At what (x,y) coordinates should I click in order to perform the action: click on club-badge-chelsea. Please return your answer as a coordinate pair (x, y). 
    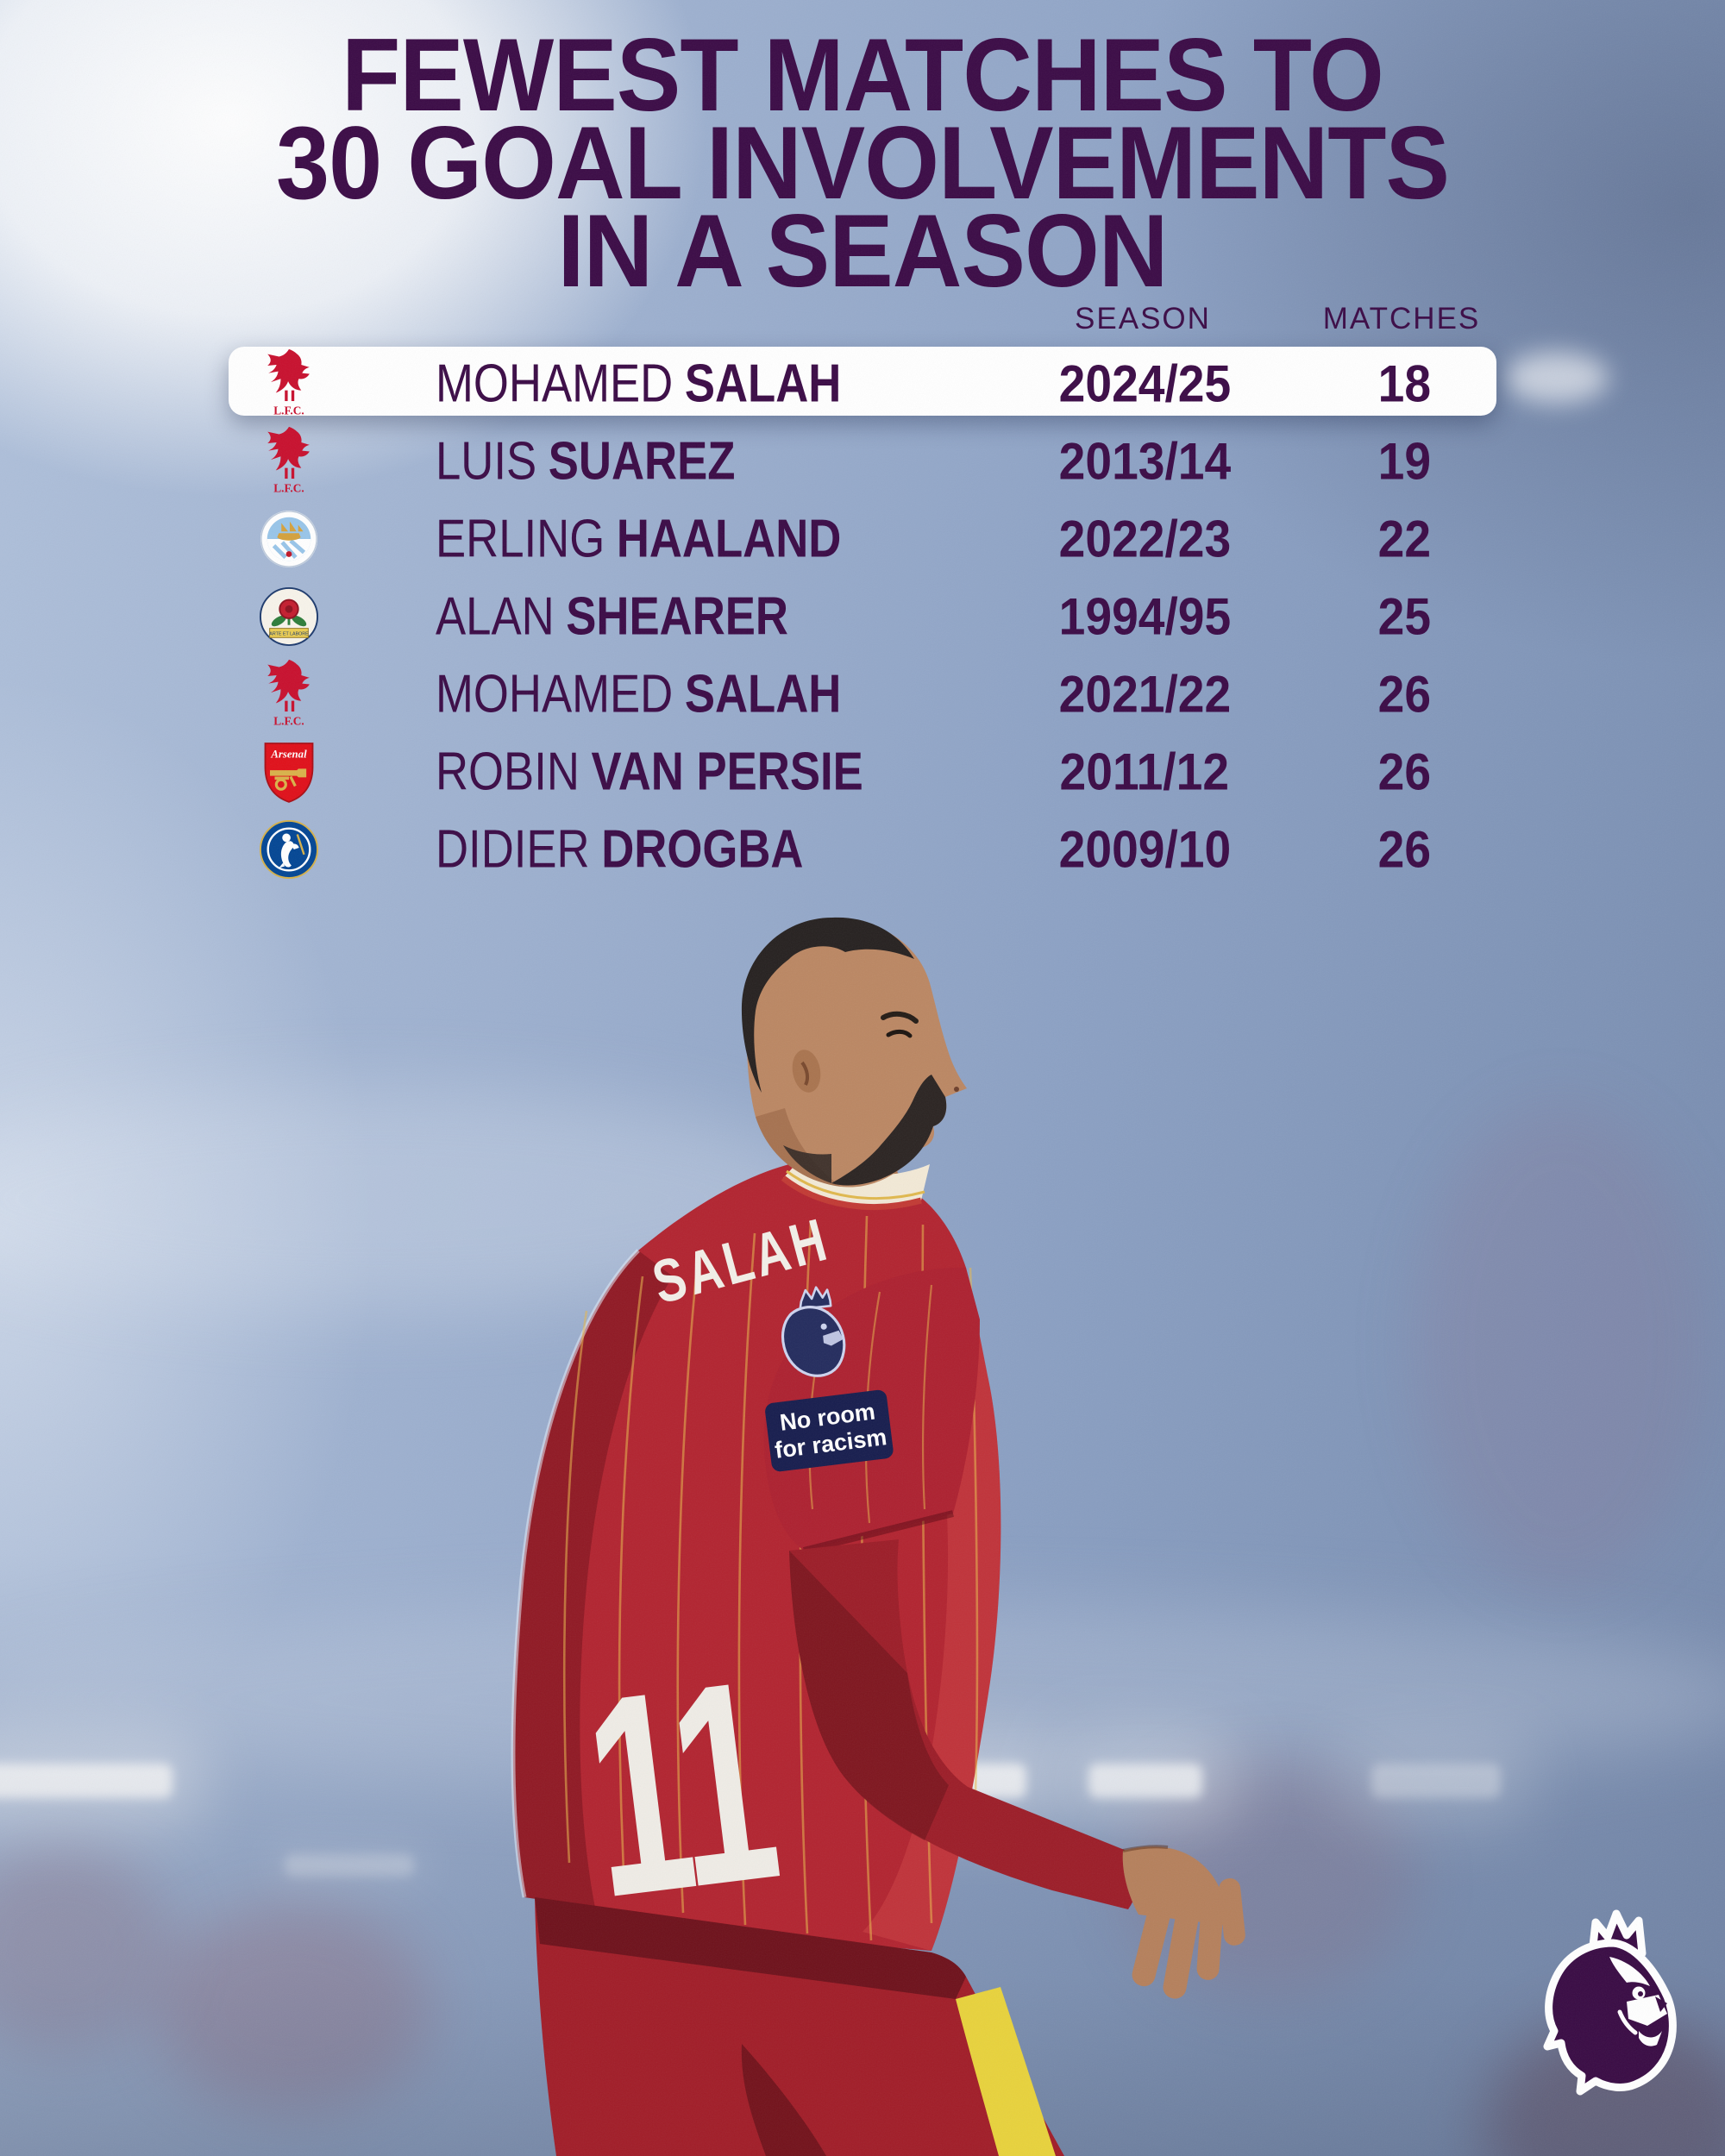
    Looking at the image, I should click on (289, 849).